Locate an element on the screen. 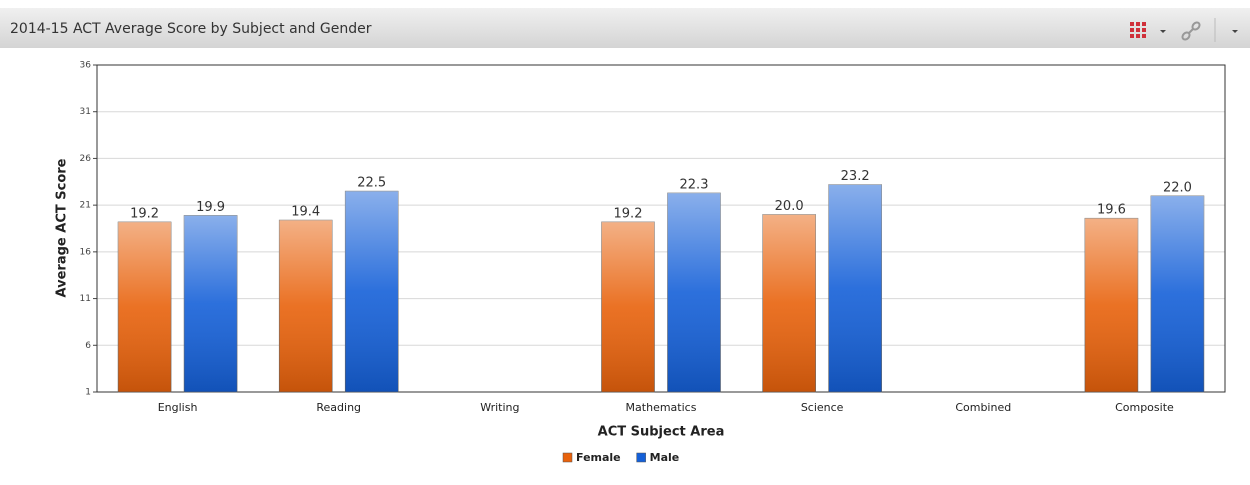 The width and height of the screenshot is (1250, 485). value-label: 22.3 is located at coordinates (694, 184).